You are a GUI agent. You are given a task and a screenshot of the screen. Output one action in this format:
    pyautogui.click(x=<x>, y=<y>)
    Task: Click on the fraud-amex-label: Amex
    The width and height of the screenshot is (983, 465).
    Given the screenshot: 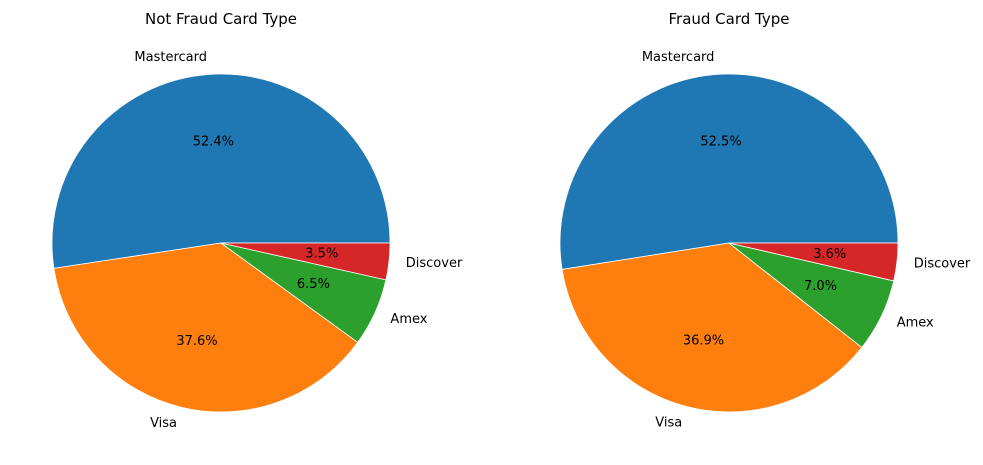 What is the action you would take?
    pyautogui.click(x=915, y=323)
    